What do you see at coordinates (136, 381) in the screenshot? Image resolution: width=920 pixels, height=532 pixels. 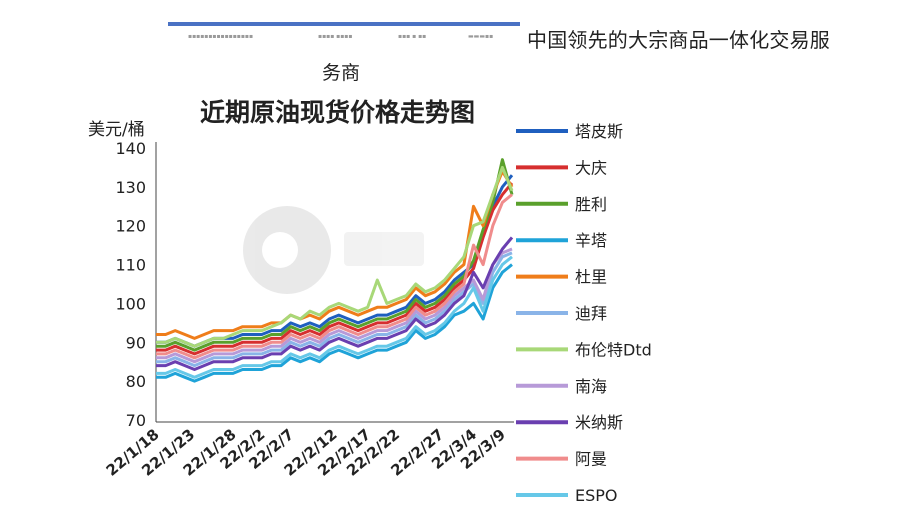 I see `y-tick-label: 80` at bounding box center [136, 381].